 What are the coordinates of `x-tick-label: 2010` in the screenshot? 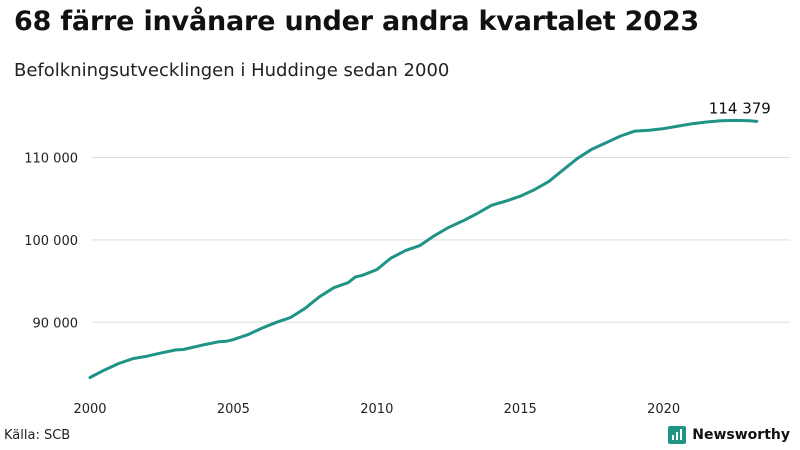 It's located at (376, 409).